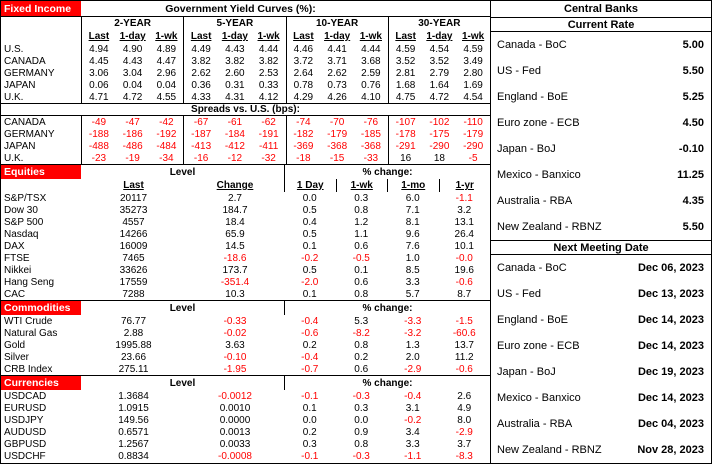 This screenshot has width=712, height=464. Describe the element at coordinates (464, 444) in the screenshot. I see `pct-value: 3.7` at that location.